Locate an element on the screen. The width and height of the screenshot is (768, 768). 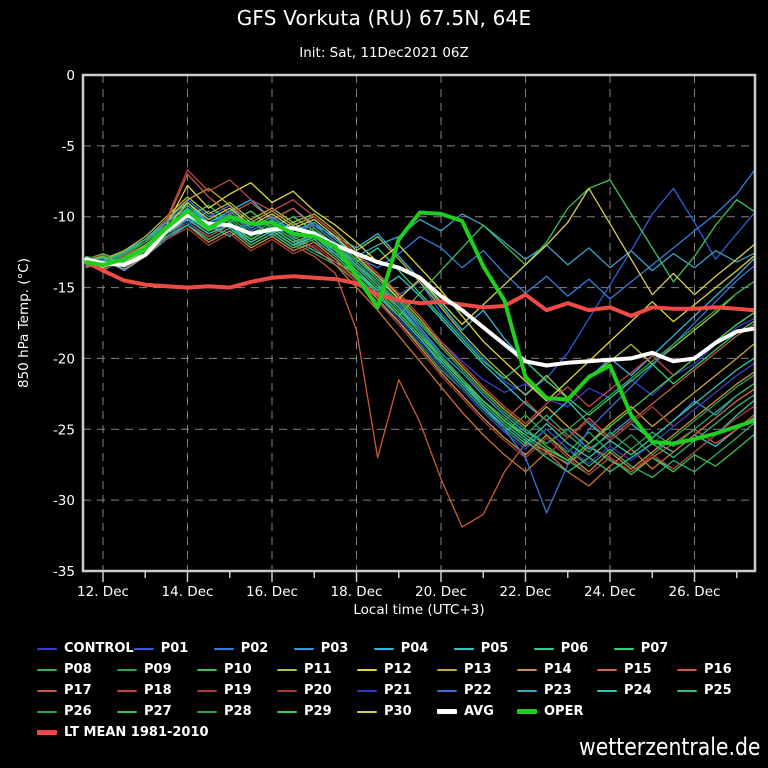
legend-item-p11: P11 is located at coordinates (317, 669).